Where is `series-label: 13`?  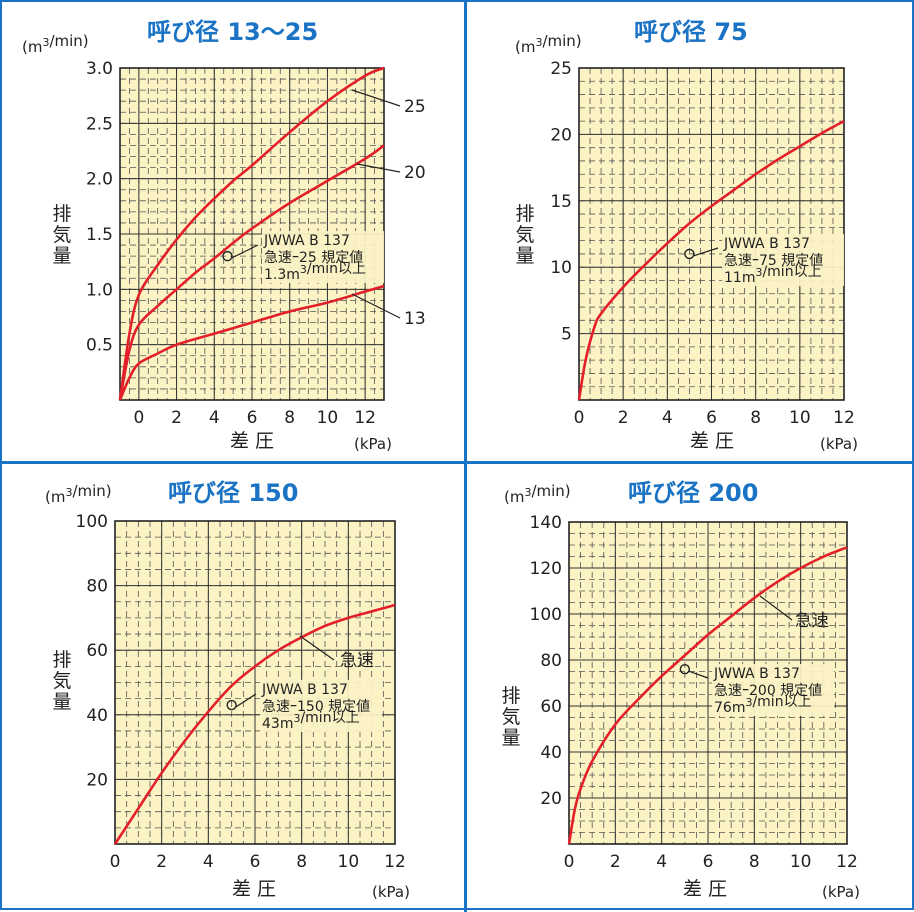 series-label: 13 is located at coordinates (415, 319).